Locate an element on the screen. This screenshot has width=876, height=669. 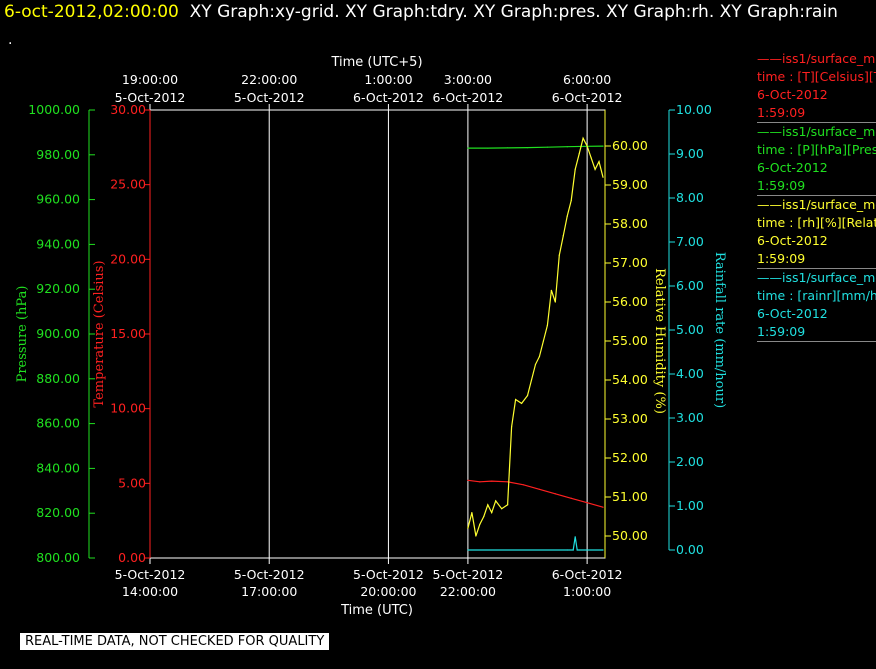
top-tick-date-2: 6-Oct-2012 is located at coordinates (388, 97).